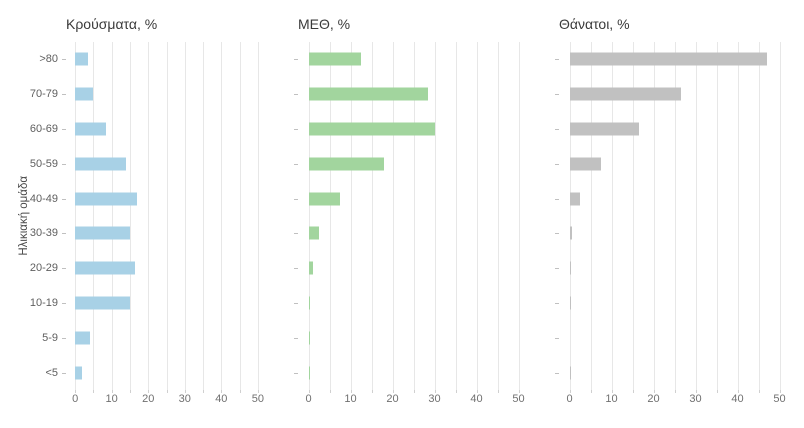 This screenshot has width=804, height=428. Describe the element at coordinates (43, 302) in the screenshot. I see `y-tick-label: 10-19` at that location.